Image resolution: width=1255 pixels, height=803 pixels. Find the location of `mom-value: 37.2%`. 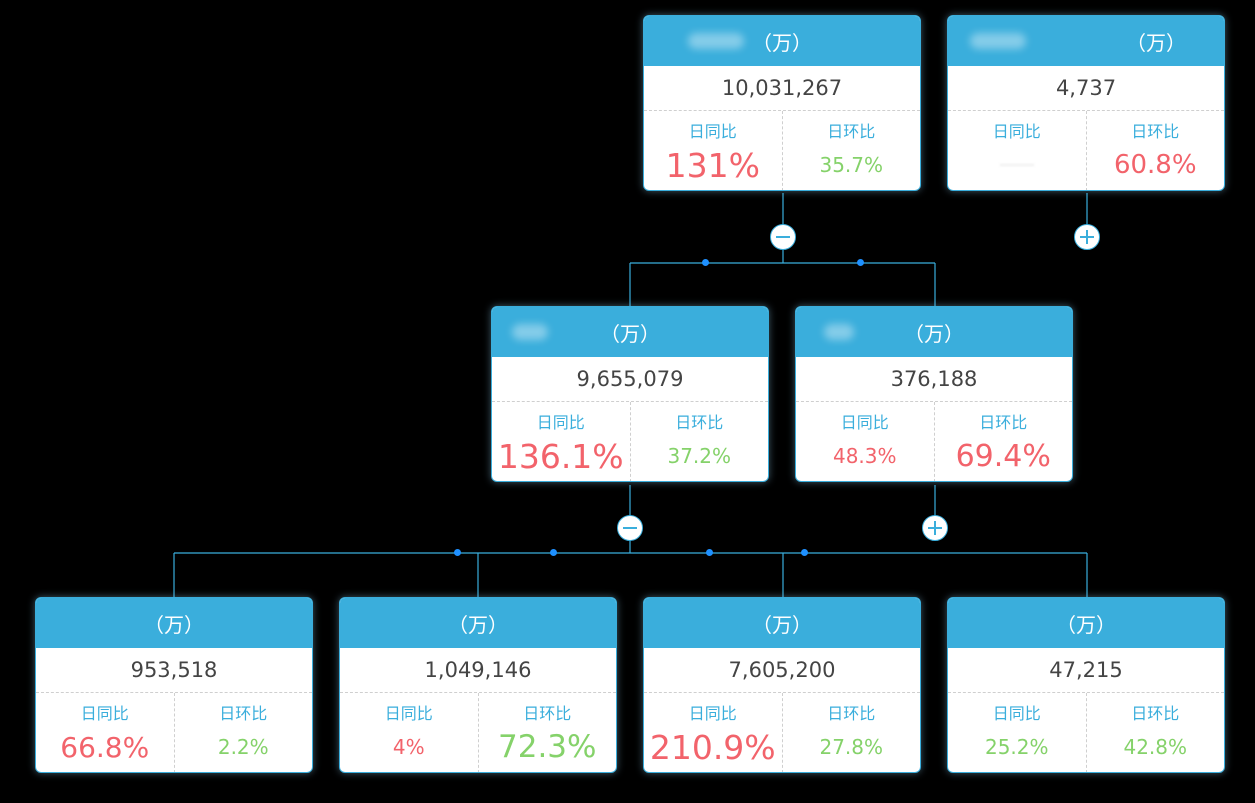

mom-value: 37.2% is located at coordinates (699, 456).